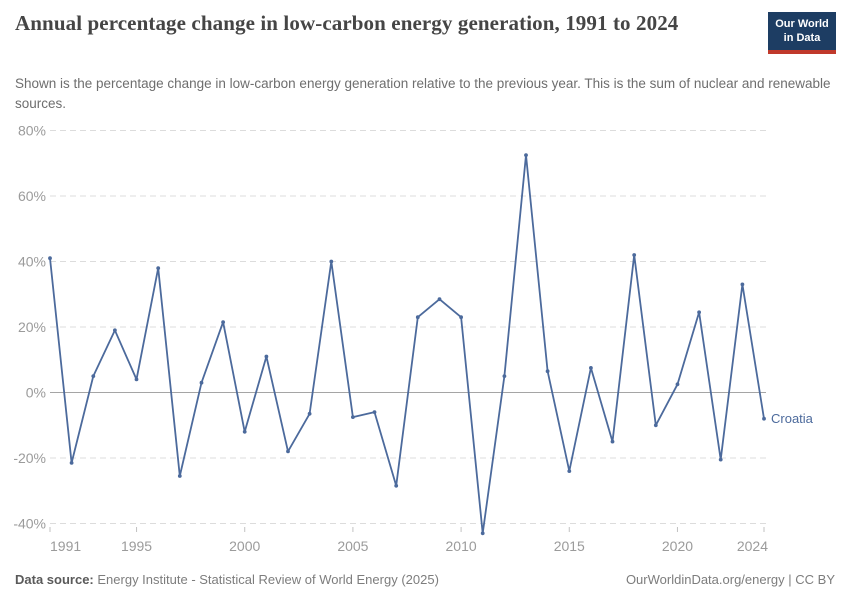  Describe the element at coordinates (802, 38) in the screenshot. I see `owid-logo-line2: in Data` at that location.